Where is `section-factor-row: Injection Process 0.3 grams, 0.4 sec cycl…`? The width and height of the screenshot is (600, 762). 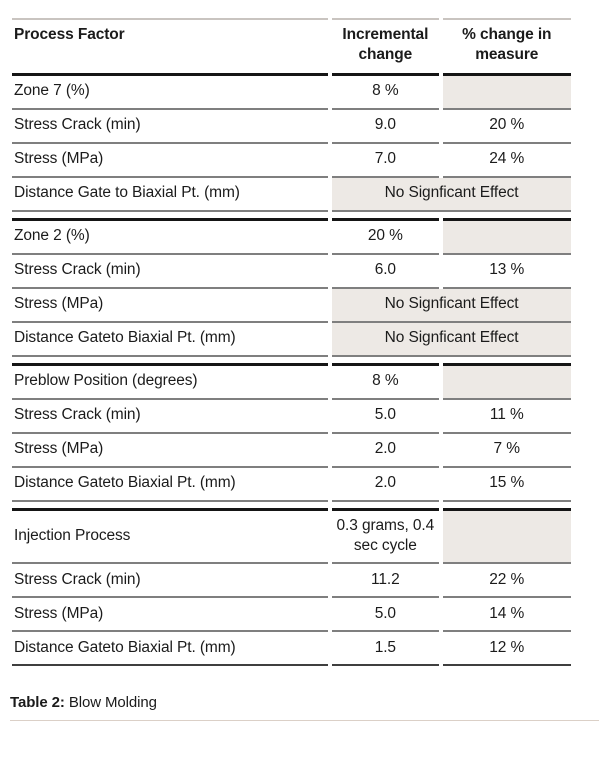 section-factor-row: Injection Process 0.3 grams, 0.4 sec cycl… is located at coordinates (291, 535).